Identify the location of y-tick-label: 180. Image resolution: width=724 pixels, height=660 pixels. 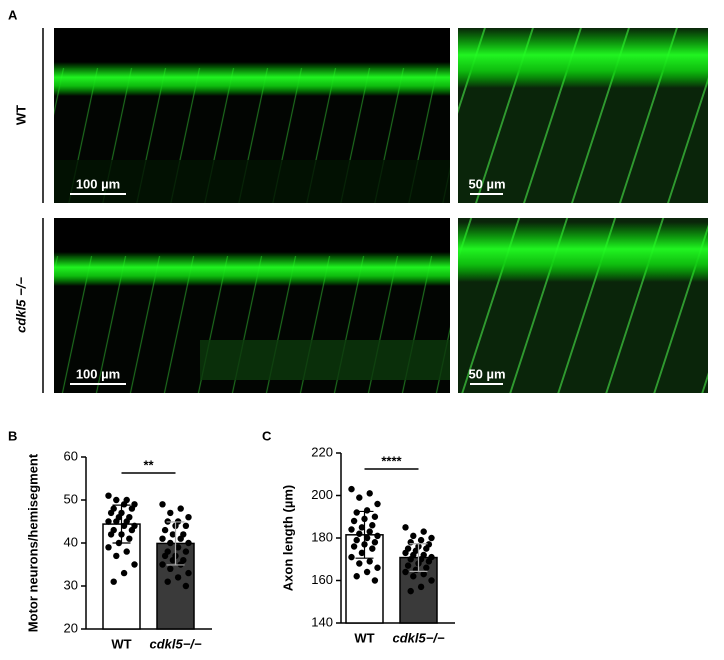
(322, 536).